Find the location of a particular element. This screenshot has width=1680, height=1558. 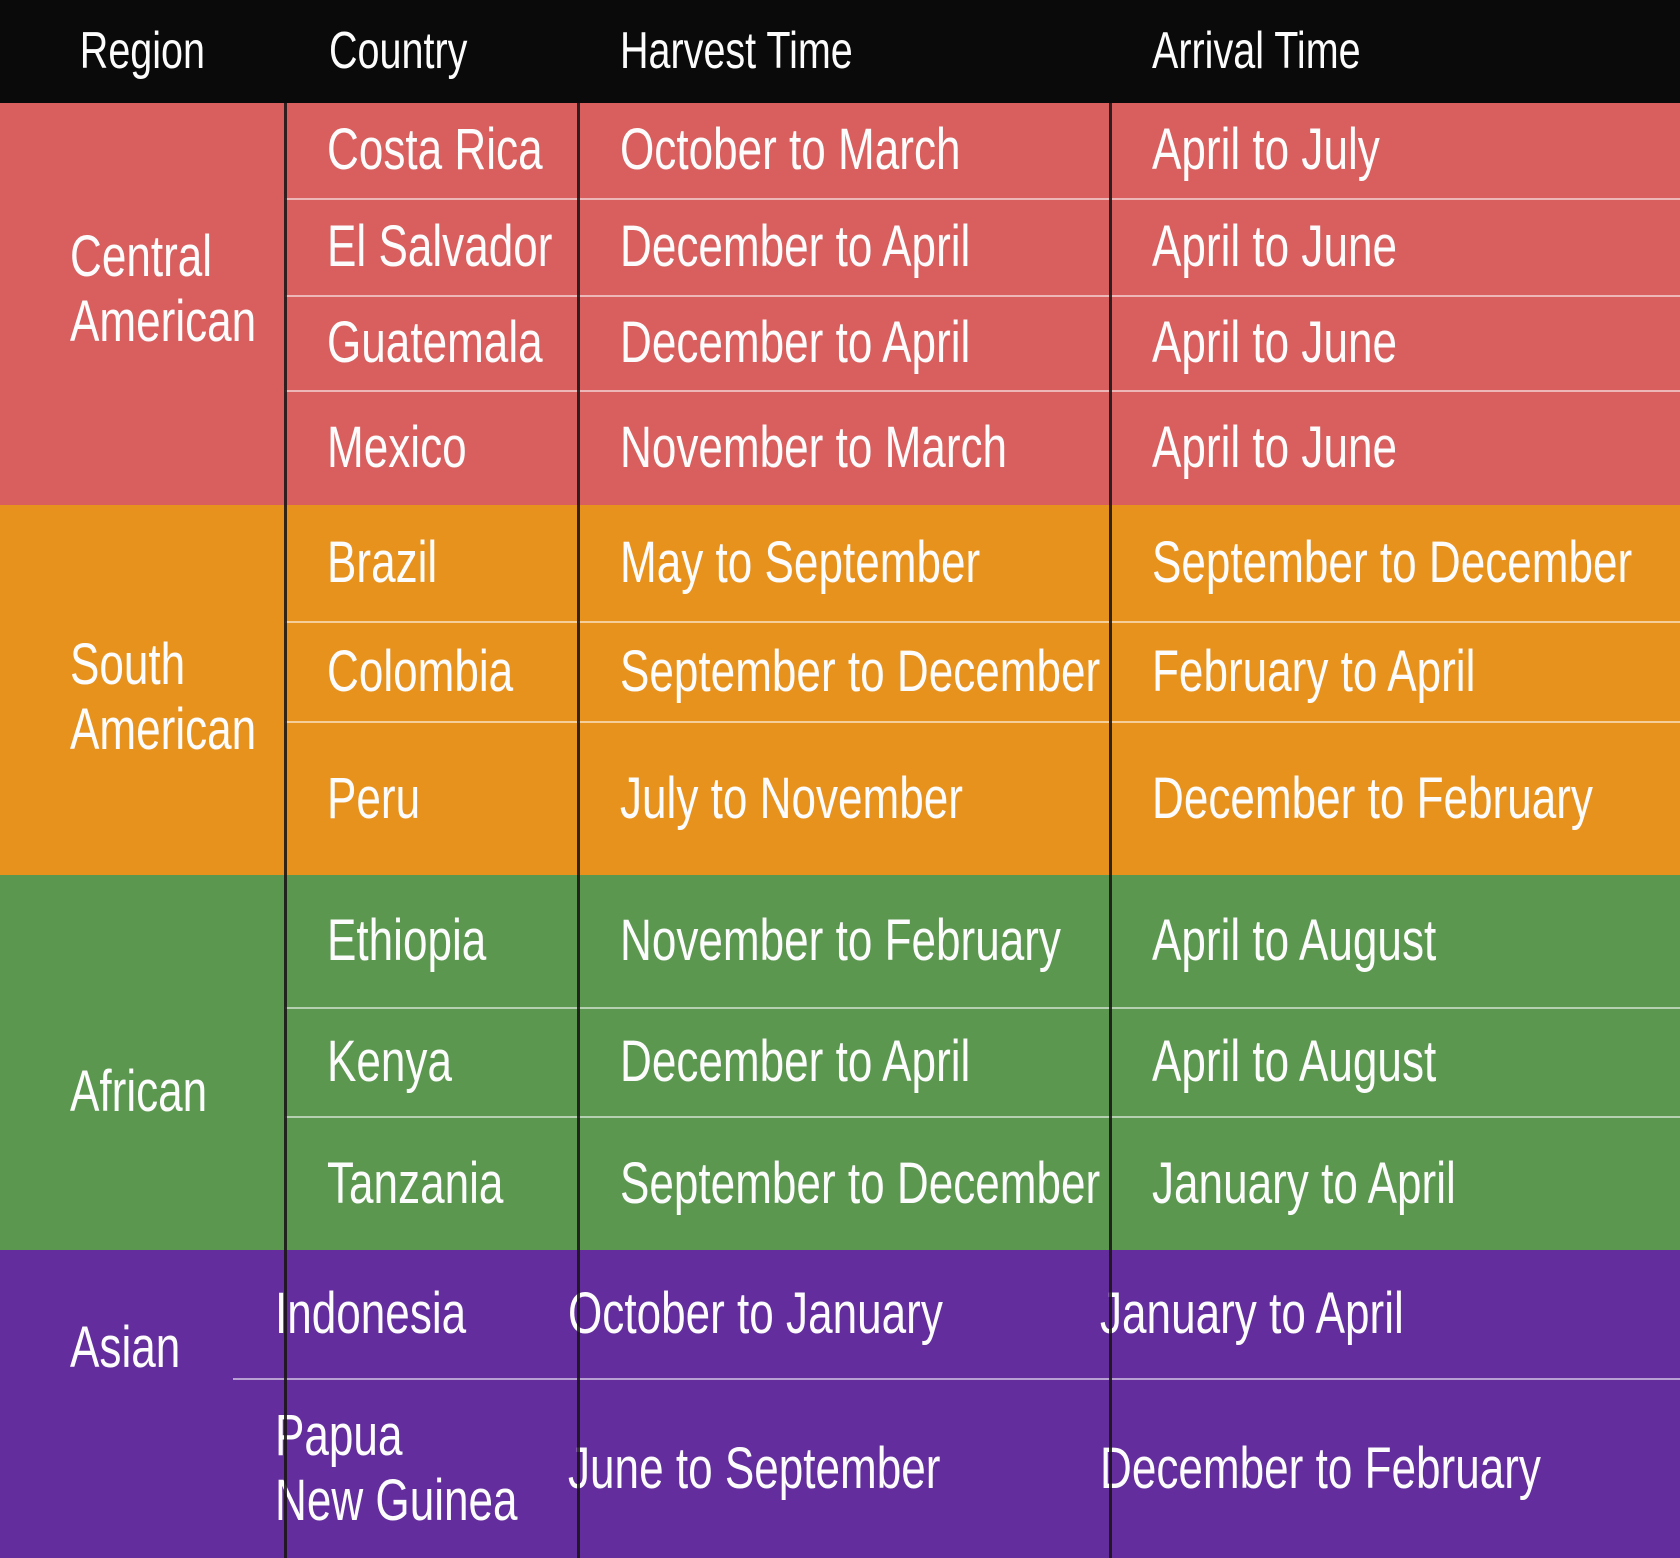

header-cell-region: Region is located at coordinates (142, 51).